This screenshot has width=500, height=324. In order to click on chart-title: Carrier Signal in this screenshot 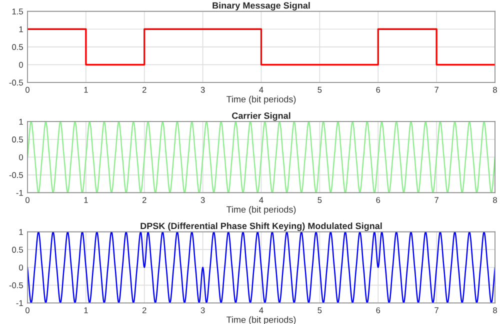, I will do `click(261, 116)`.